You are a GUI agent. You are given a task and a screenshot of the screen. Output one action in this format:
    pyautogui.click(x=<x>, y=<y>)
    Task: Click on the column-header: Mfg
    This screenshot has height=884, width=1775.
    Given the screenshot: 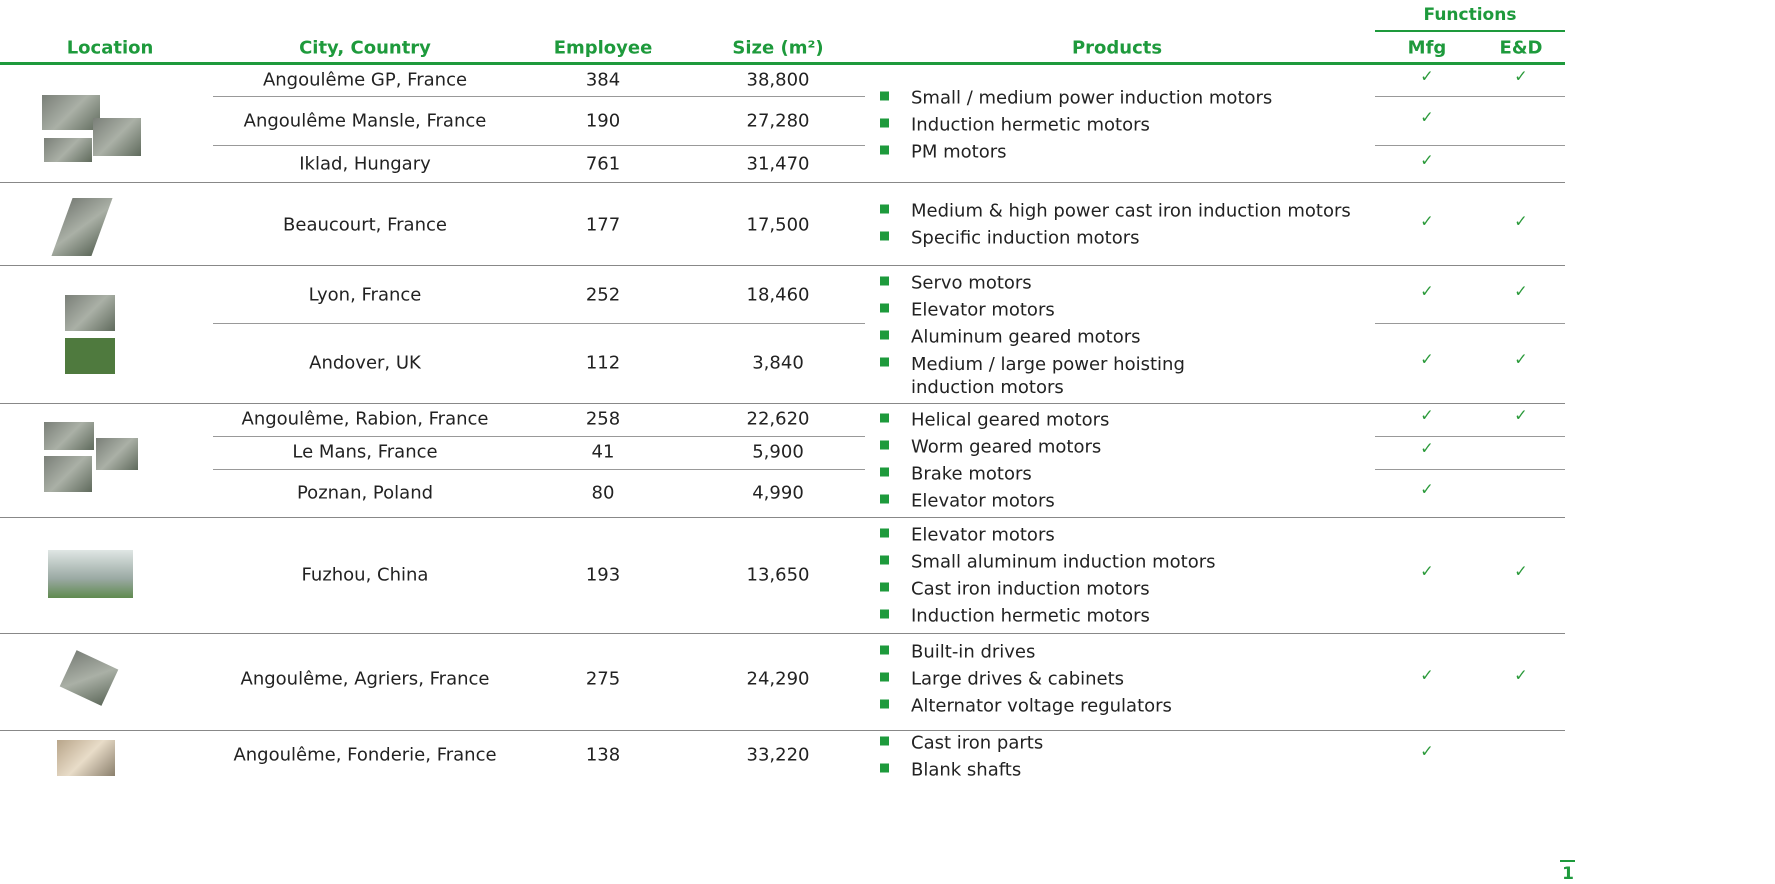 What is the action you would take?
    pyautogui.click(x=1427, y=48)
    